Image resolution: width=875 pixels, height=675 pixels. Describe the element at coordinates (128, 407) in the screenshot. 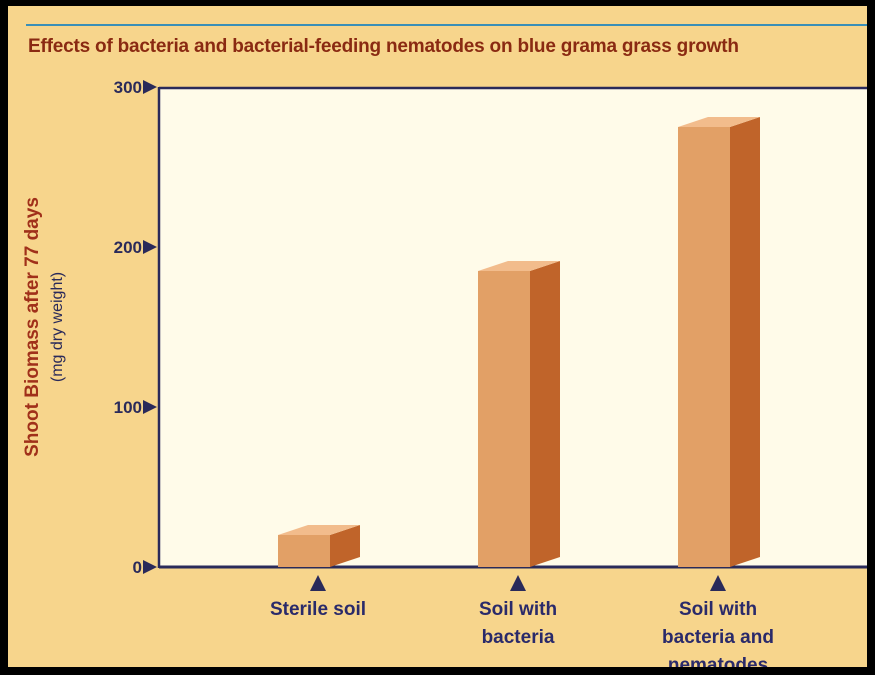

I see `y-tick-label: 100` at that location.